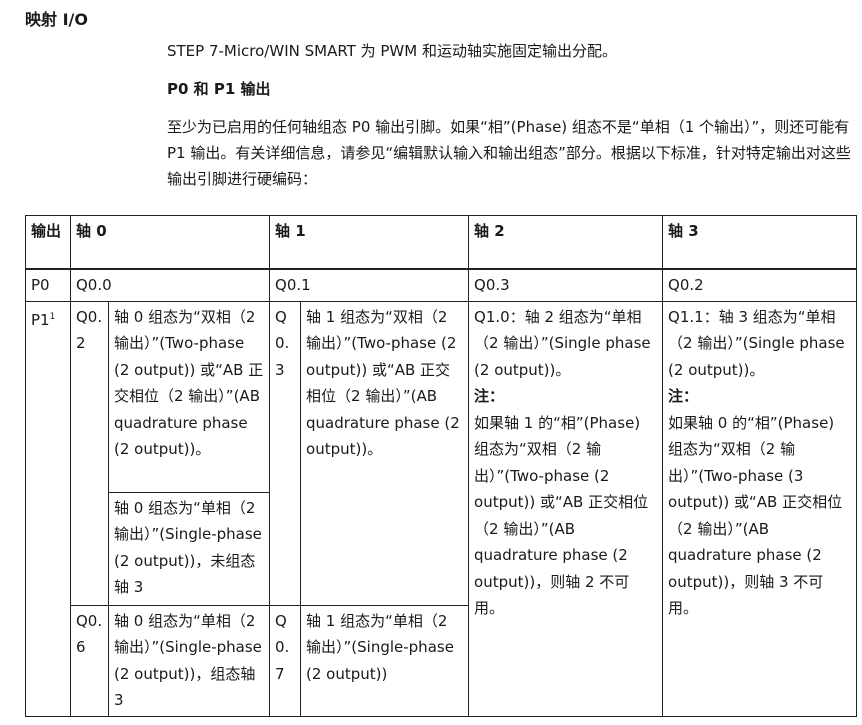 The width and height of the screenshot is (862, 725). I want to click on cell: Q0.0, so click(170, 285).